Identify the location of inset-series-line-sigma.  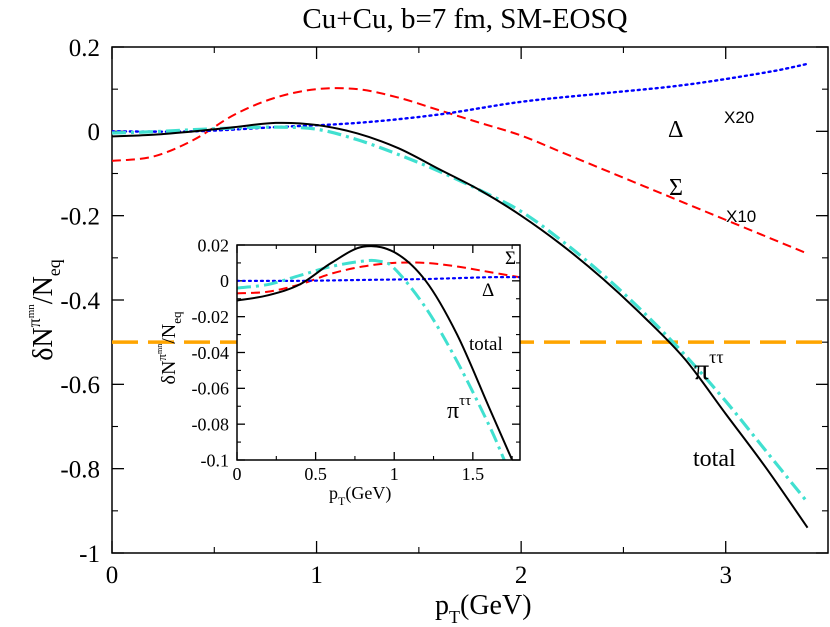
(378, 278).